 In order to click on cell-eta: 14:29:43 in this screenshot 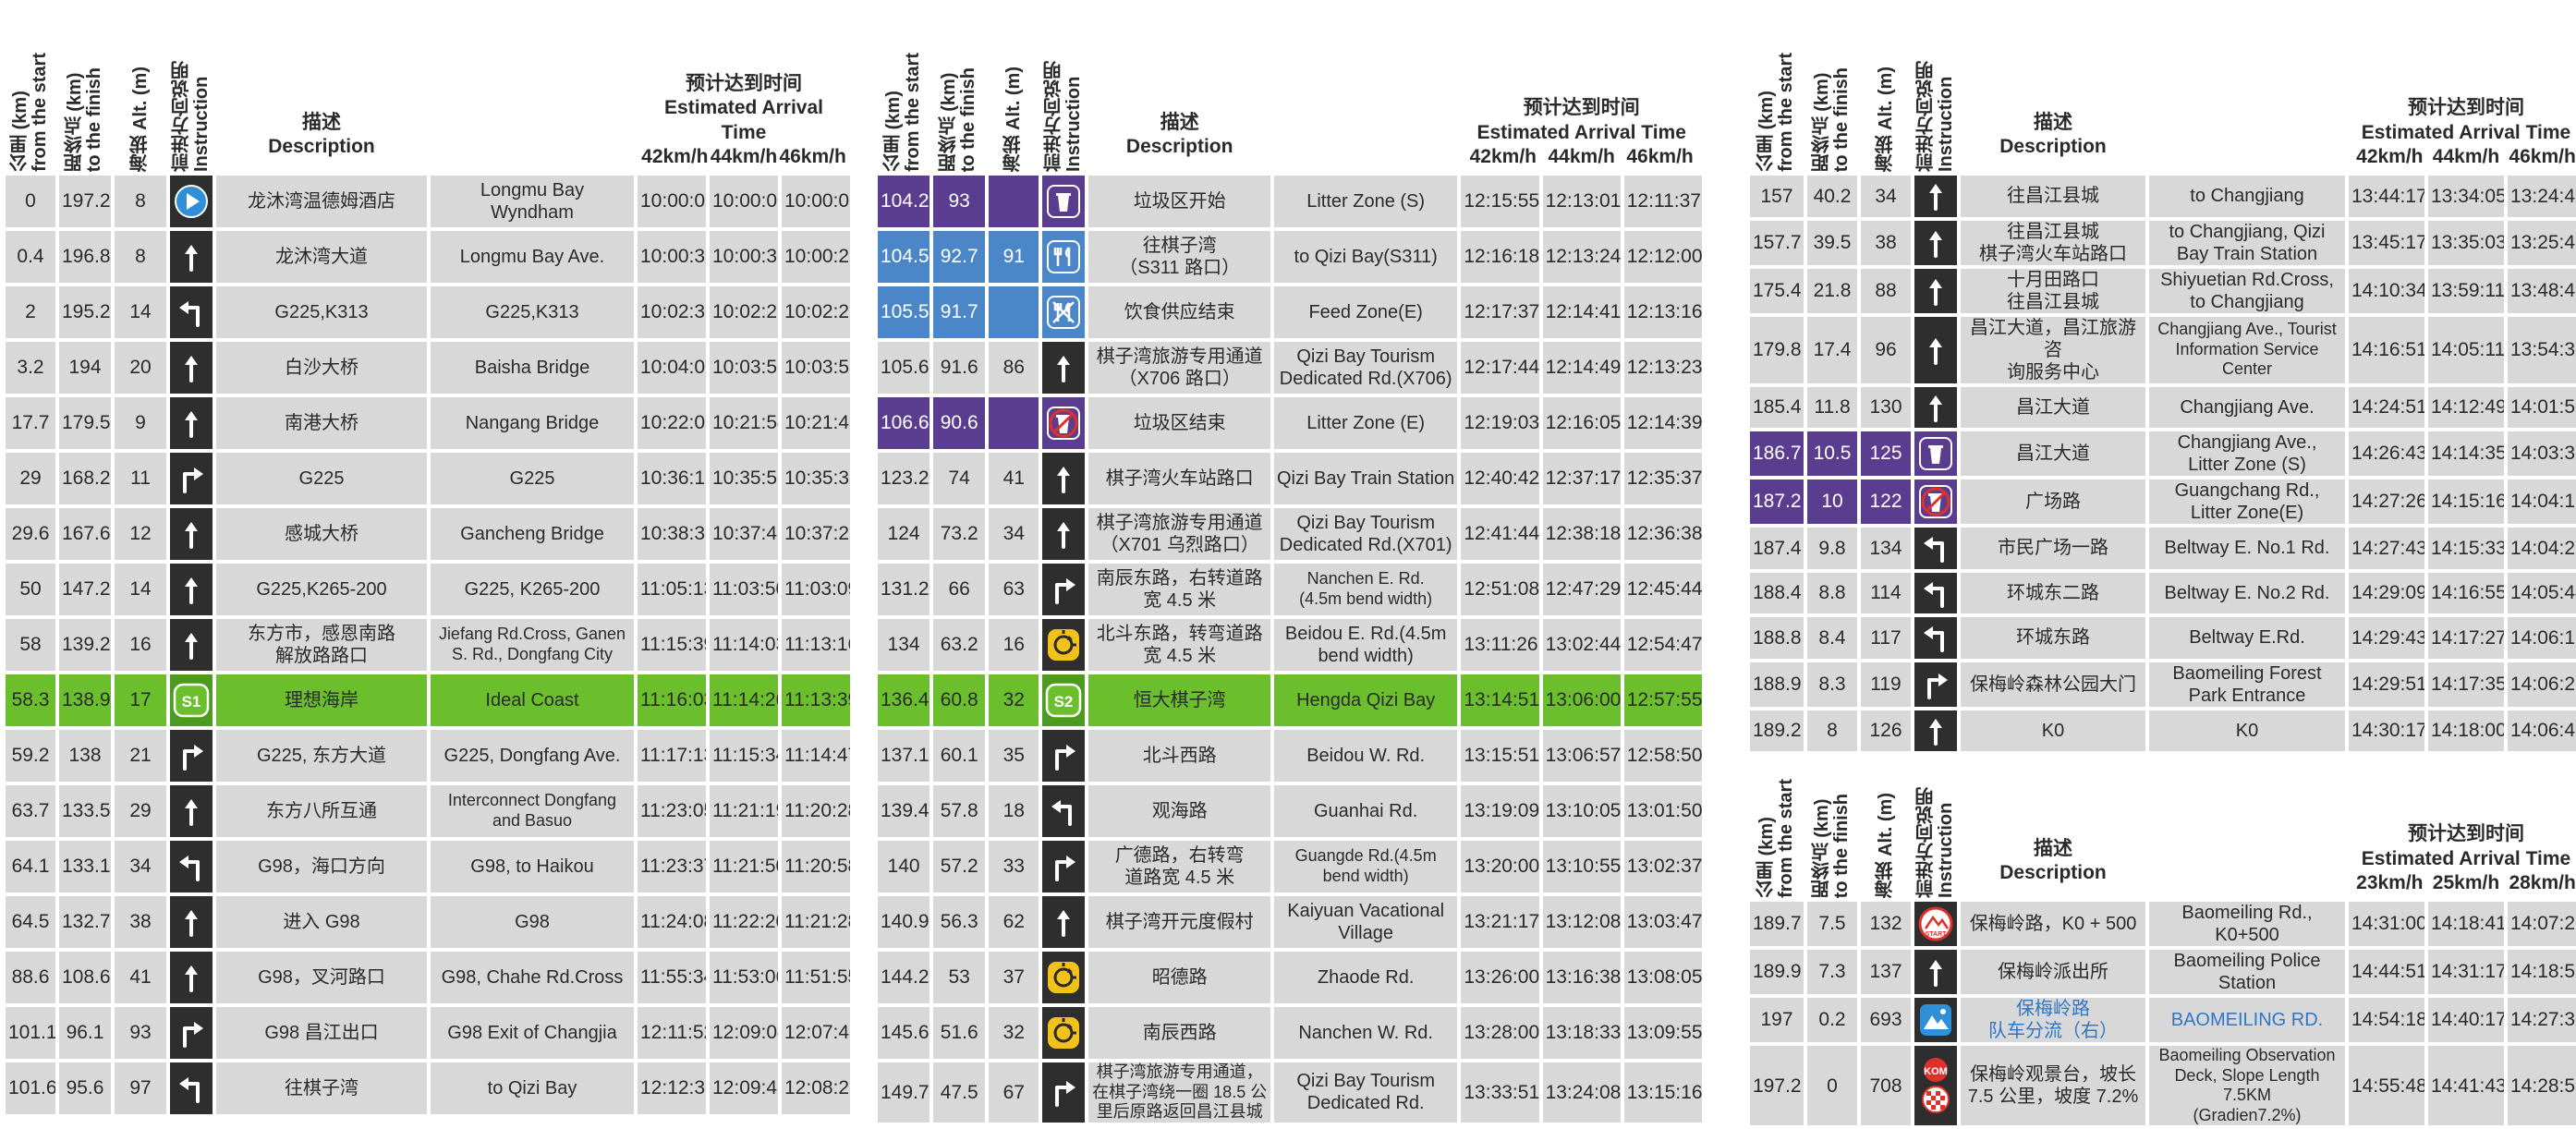, I will do `click(2386, 638)`.